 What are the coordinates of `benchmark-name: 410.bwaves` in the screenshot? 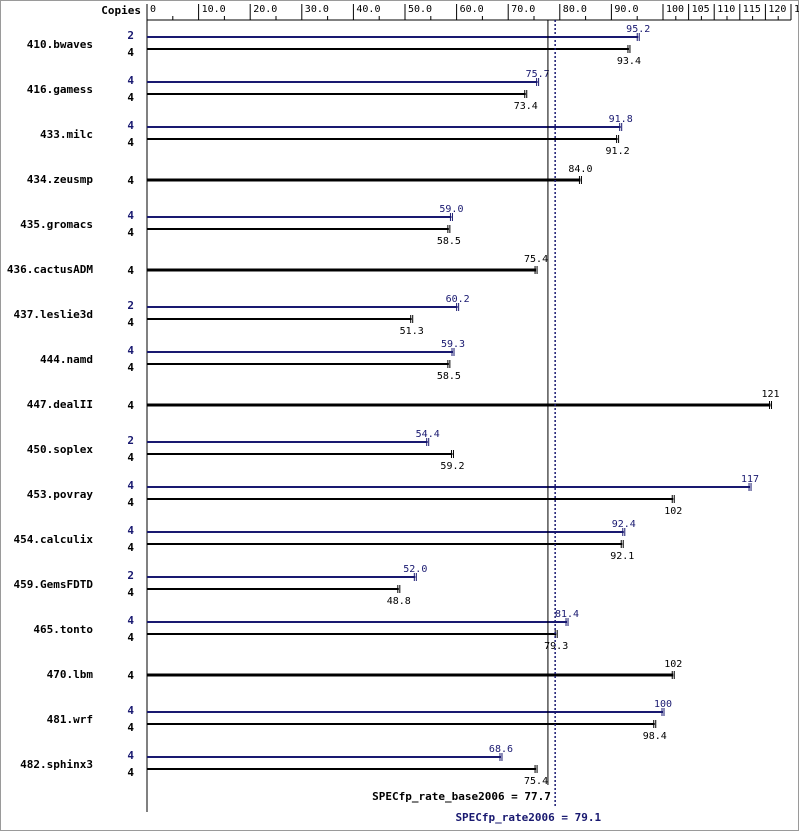 It's located at (60, 44).